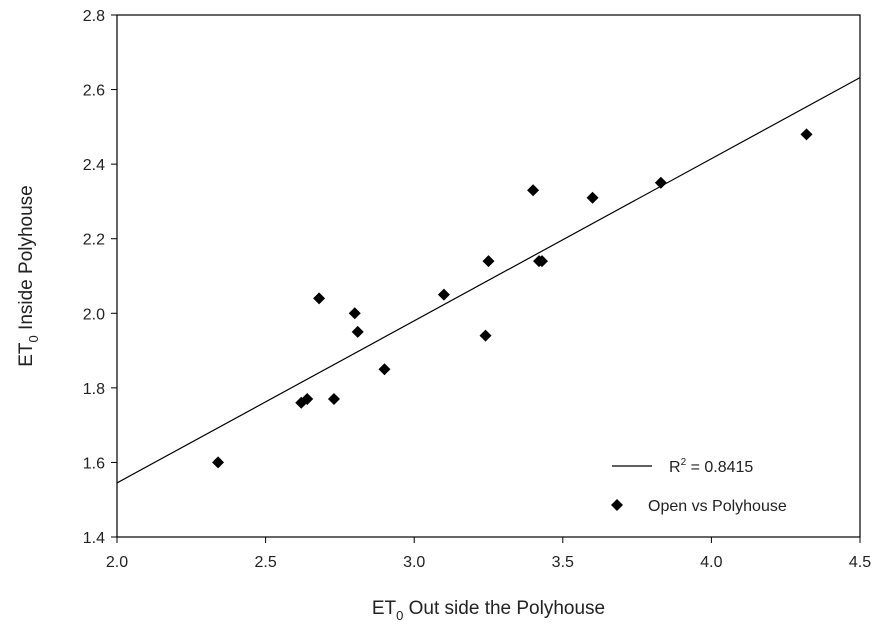 This screenshot has width=878, height=627. Describe the element at coordinates (563, 562) in the screenshot. I see `x-tick-label: 3.5` at that location.